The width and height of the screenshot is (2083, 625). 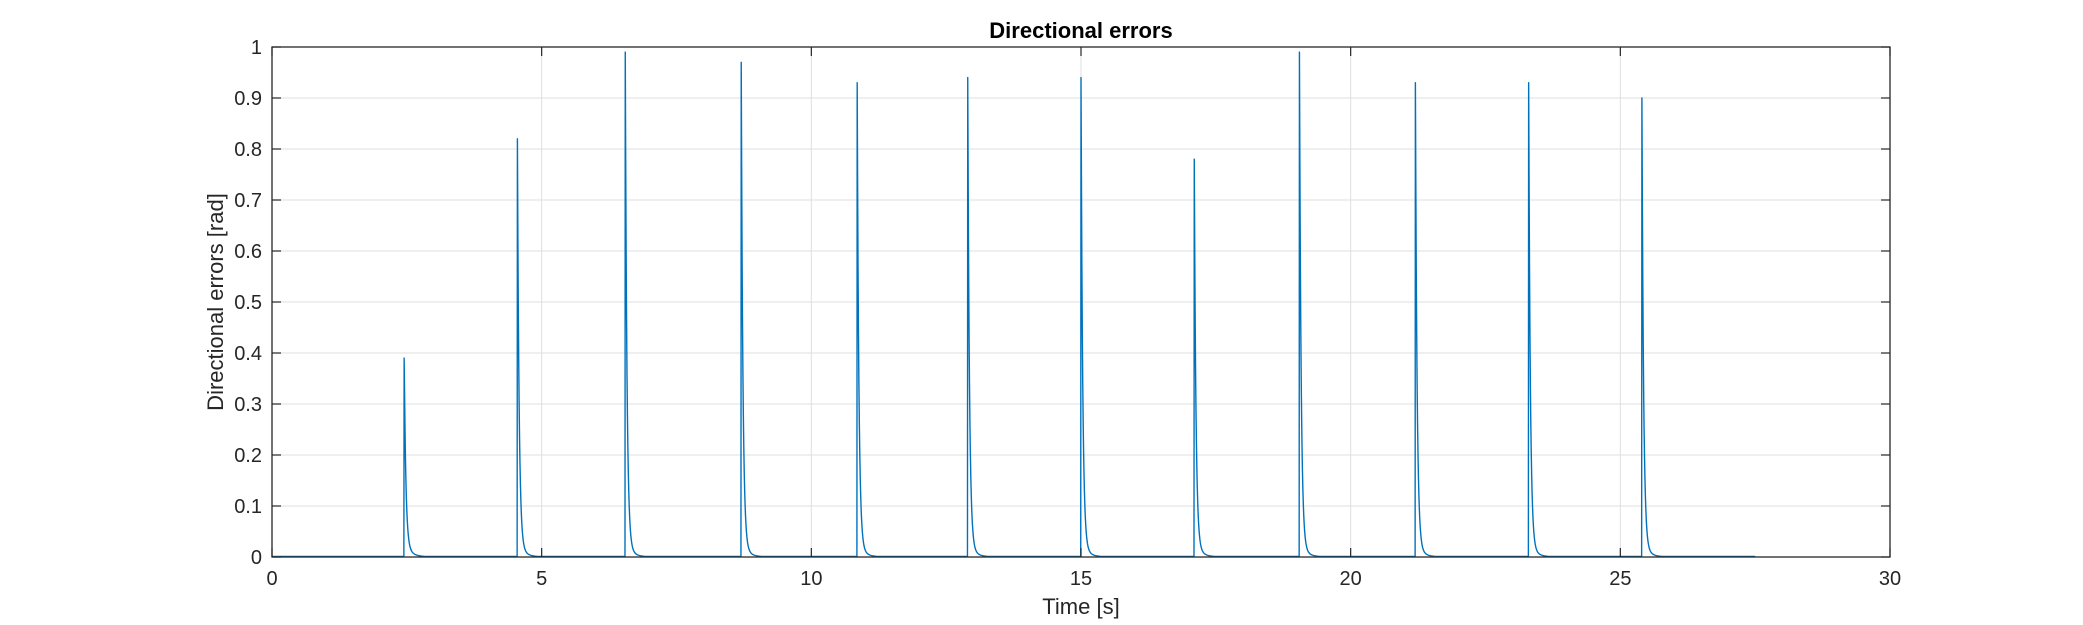 I want to click on x-tick-label: 20, so click(x=1351, y=579).